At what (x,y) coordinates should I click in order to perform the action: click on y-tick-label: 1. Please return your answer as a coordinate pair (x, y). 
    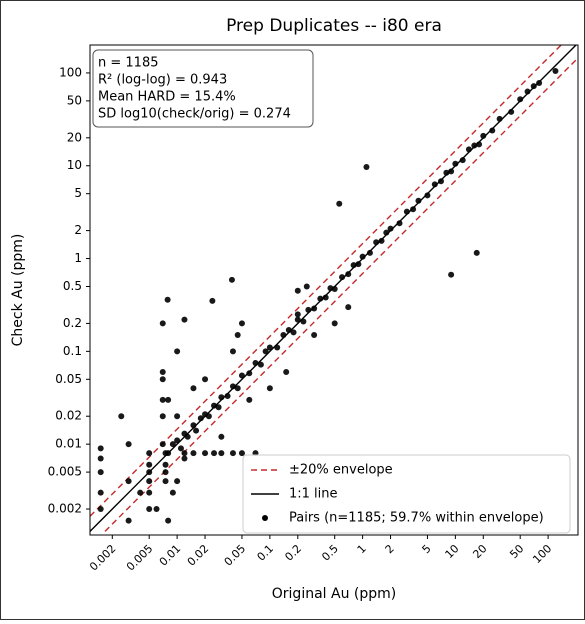
    Looking at the image, I should click on (78, 258).